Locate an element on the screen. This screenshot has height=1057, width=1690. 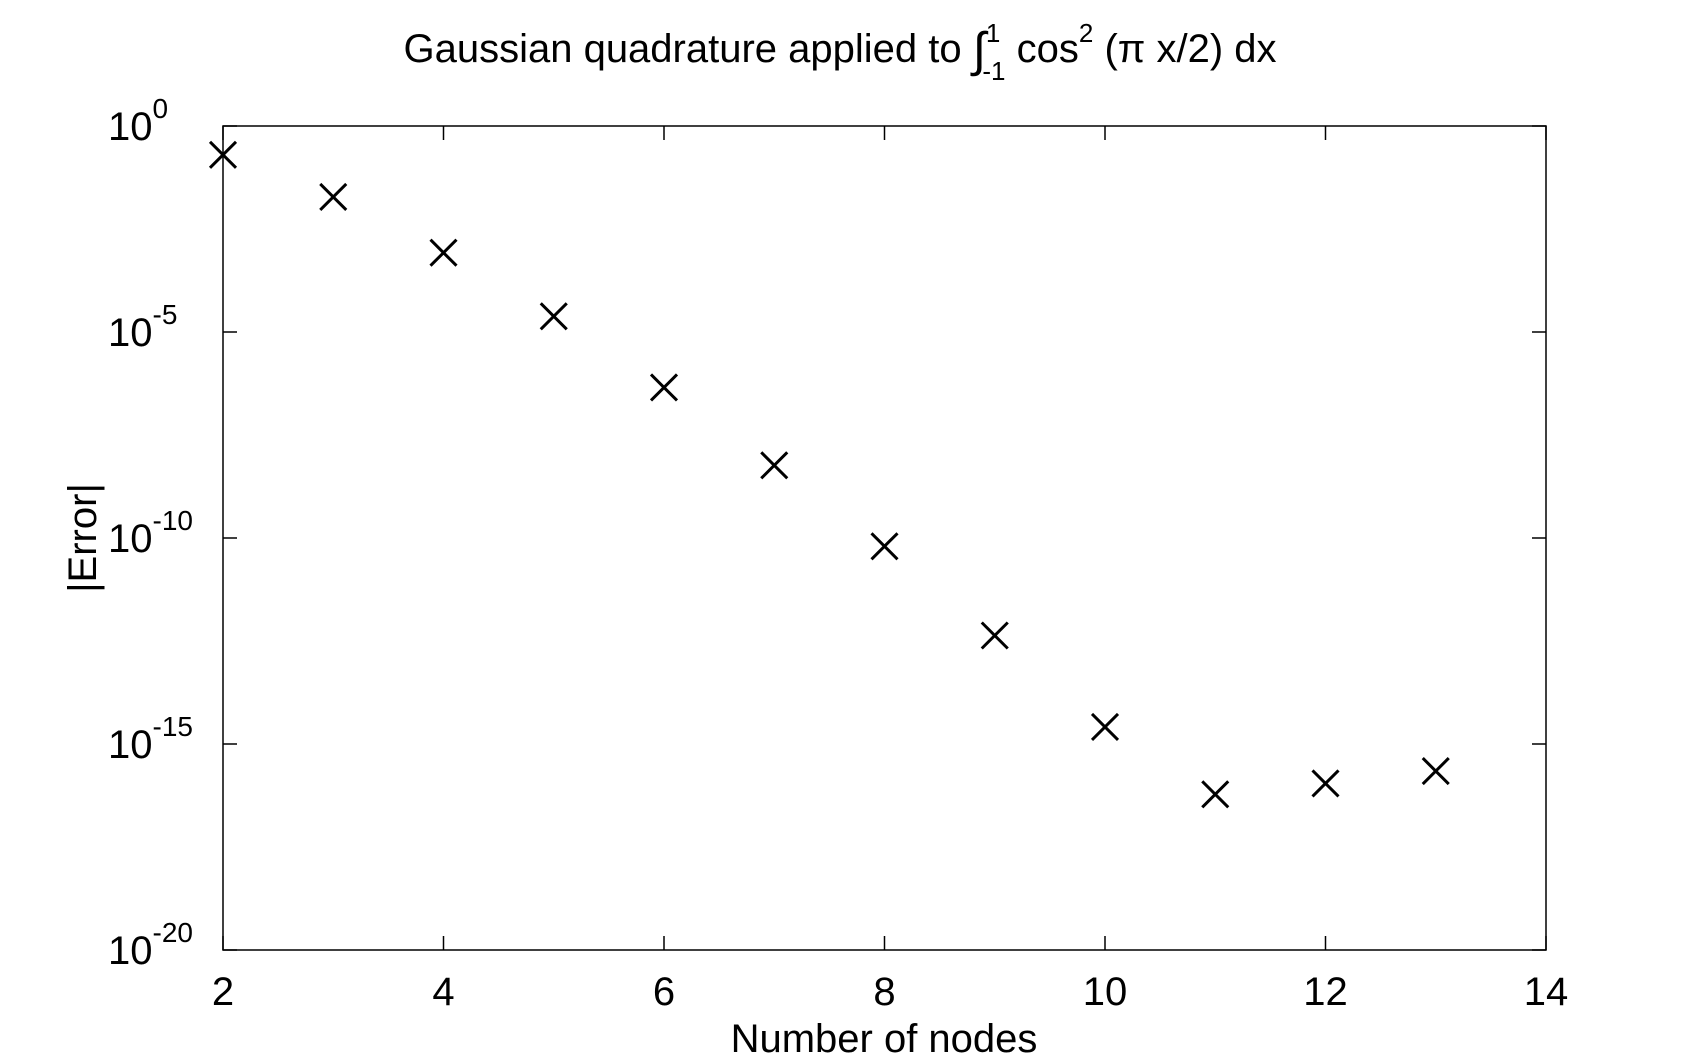
integral-symbol: ∫ is located at coordinates (979, 50).